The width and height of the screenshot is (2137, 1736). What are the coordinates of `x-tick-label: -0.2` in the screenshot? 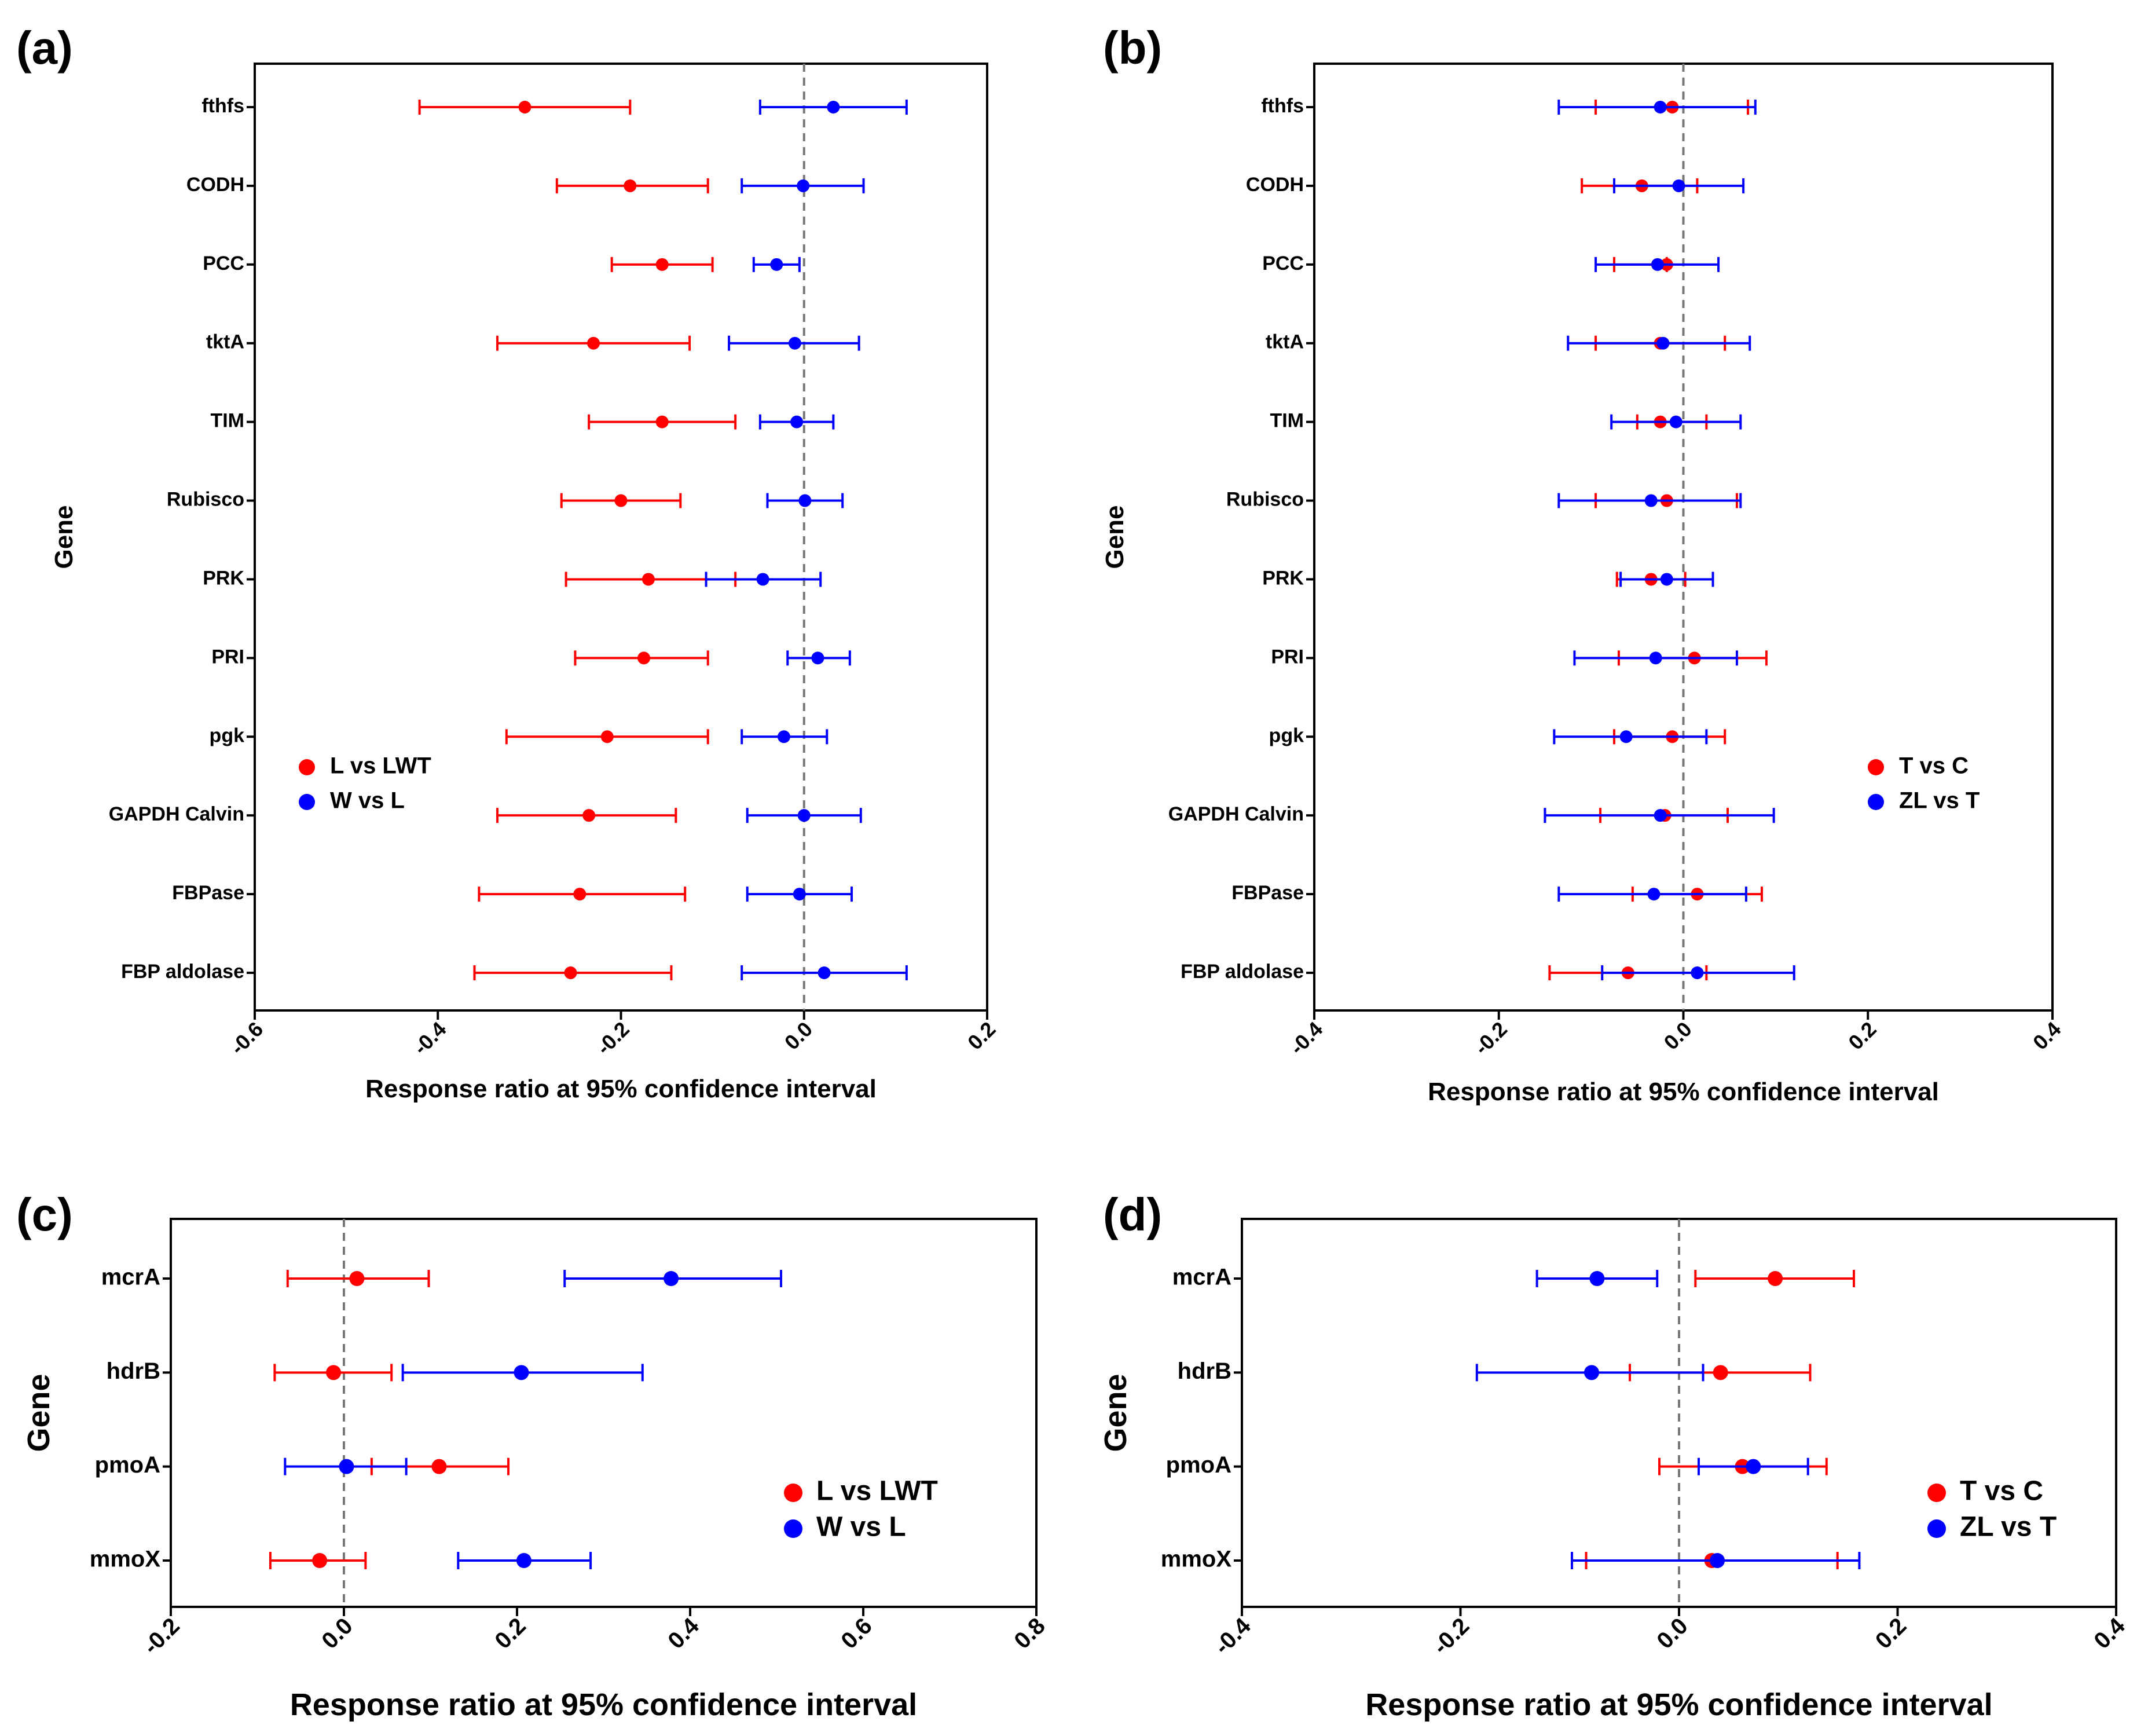 It's located at (1490, 1038).